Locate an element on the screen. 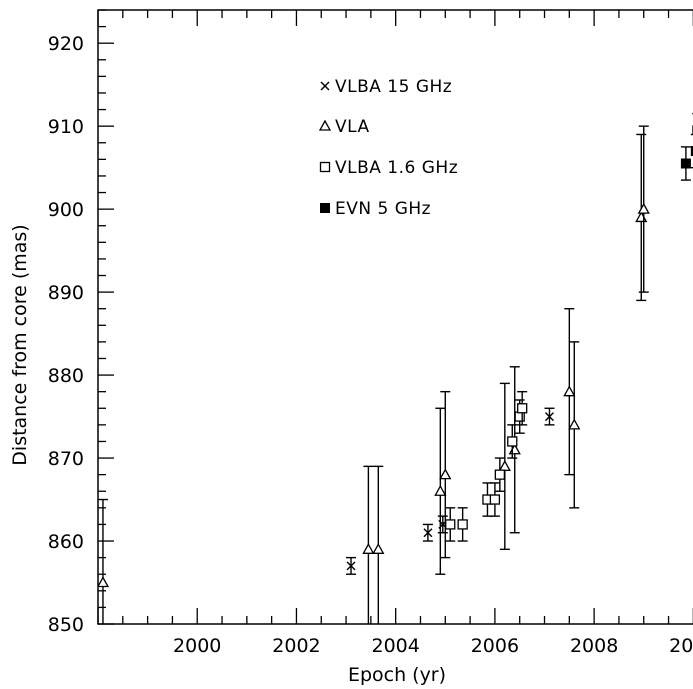 The width and height of the screenshot is (693, 689). series-cross is located at coordinates (450, 491).